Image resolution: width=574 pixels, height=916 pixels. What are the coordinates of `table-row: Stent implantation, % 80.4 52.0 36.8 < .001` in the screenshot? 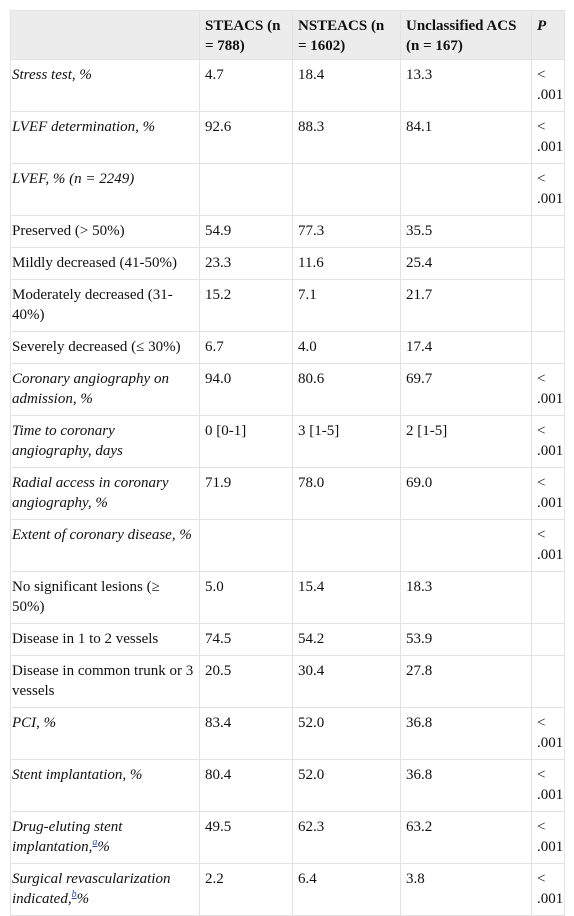 It's located at (287, 785).